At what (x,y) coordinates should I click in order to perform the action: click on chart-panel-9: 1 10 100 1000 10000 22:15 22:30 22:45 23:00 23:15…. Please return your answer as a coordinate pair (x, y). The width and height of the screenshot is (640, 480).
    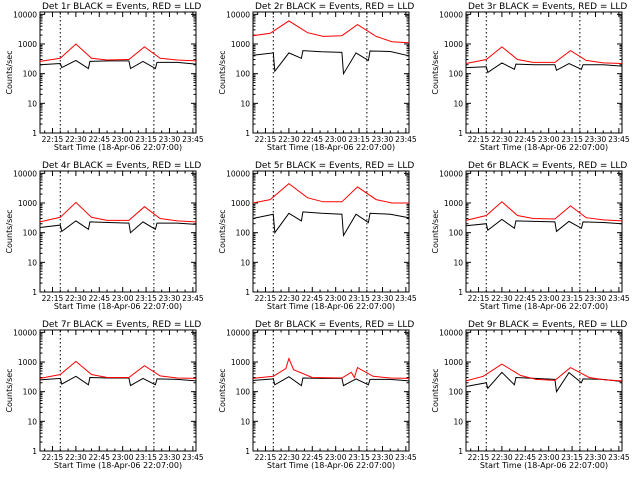
    Looking at the image, I should click on (530, 395).